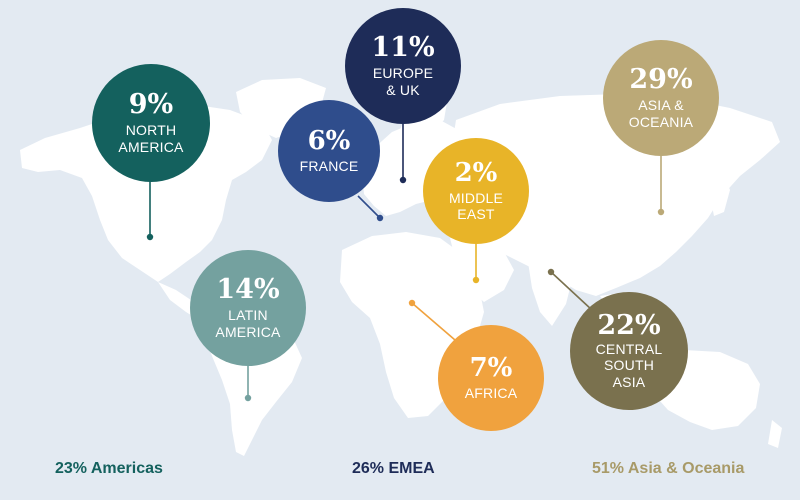 Image resolution: width=800 pixels, height=500 pixels. I want to click on region-bubble-france: 6% FRANCE, so click(329, 151).